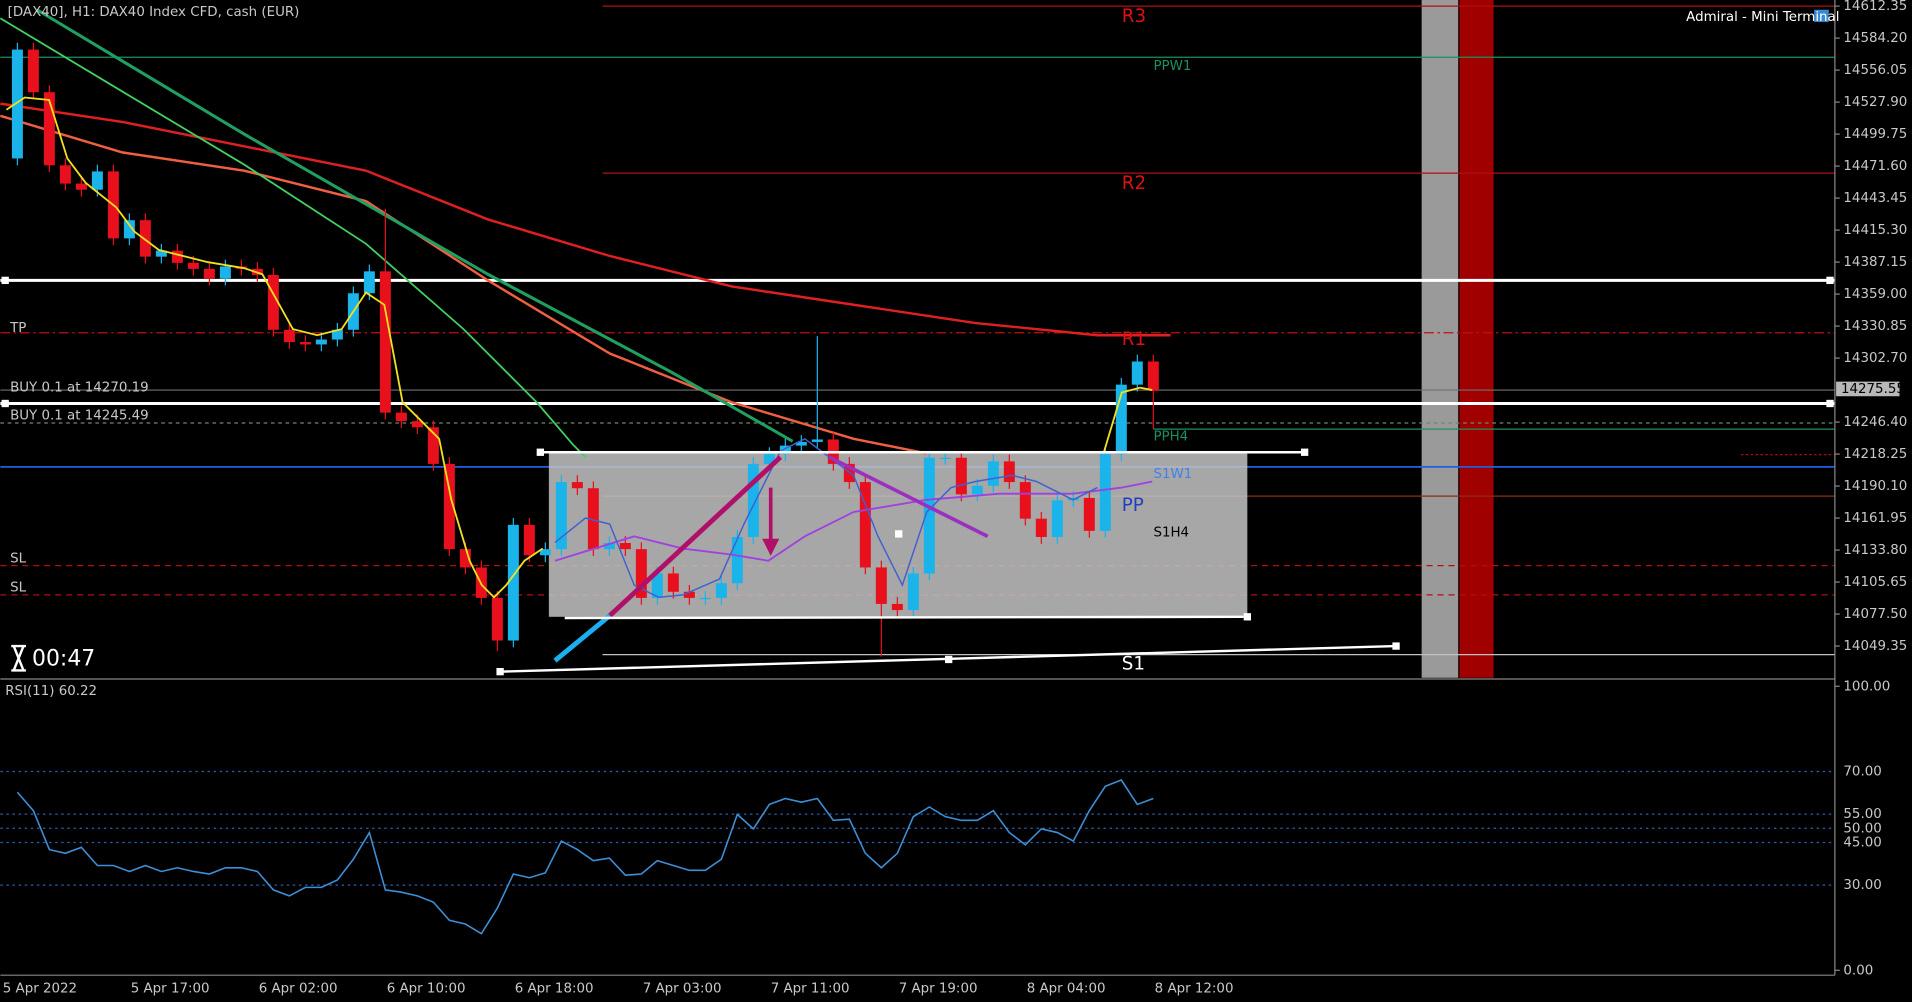  Describe the element at coordinates (1875, 550) in the screenshot. I see `y-tick-label: 14133.80` at that location.